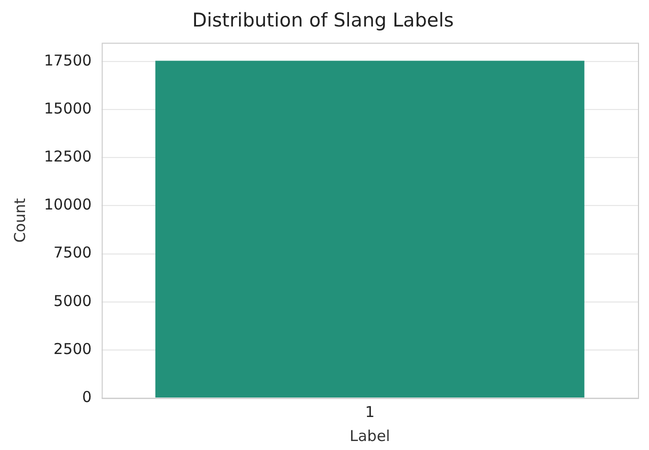 Image resolution: width=649 pixels, height=450 pixels. I want to click on y-tick-label: 17500, so click(68, 60).